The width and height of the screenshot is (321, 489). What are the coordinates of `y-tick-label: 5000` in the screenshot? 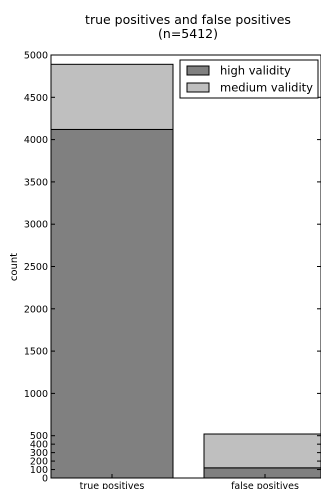 It's located at (36, 56).